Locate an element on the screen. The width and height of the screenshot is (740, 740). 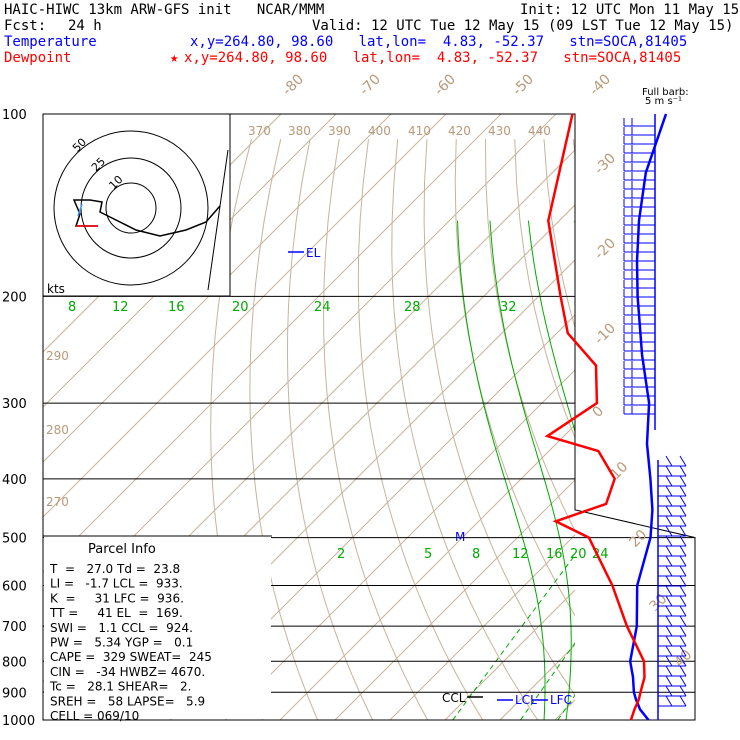
moist-adiabat-label: 28 is located at coordinates (412, 307).